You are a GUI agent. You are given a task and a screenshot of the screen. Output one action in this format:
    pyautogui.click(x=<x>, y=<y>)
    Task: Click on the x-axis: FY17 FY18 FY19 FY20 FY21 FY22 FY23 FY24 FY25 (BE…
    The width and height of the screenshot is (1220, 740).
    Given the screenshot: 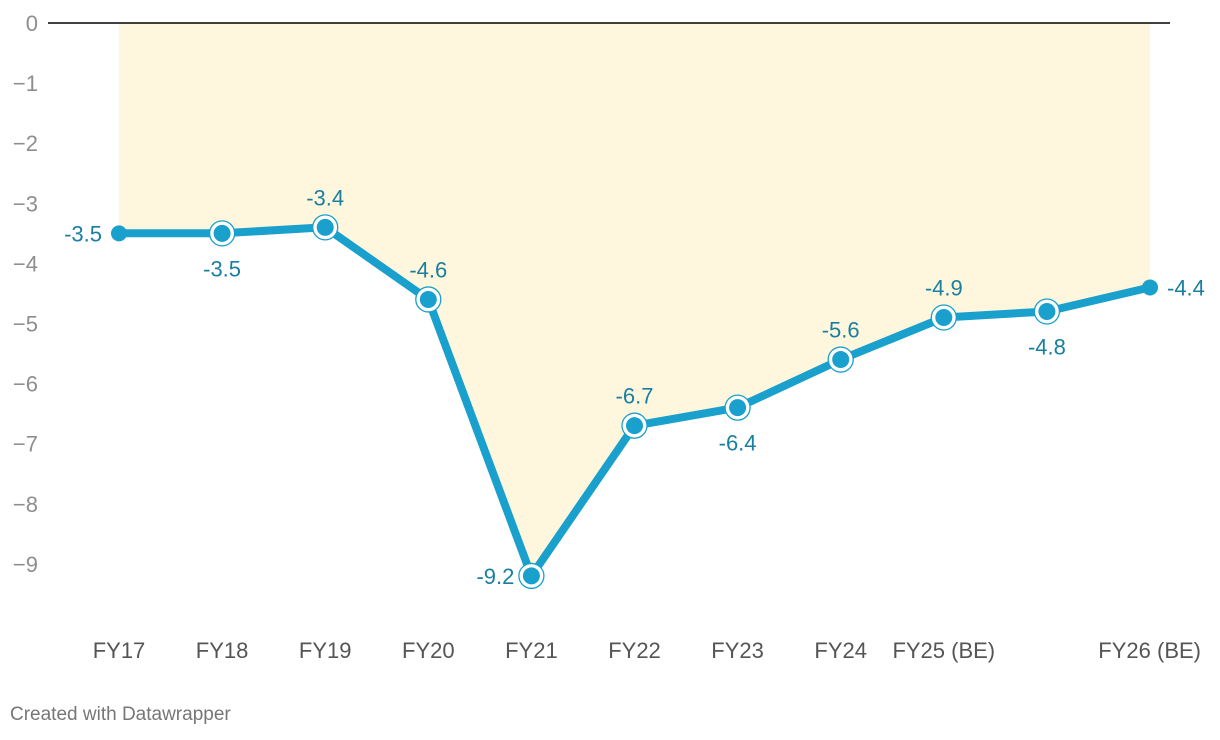 What is the action you would take?
    pyautogui.click(x=647, y=650)
    